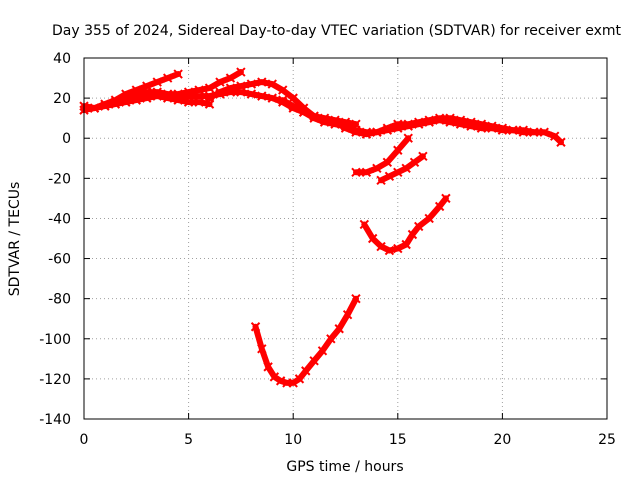 The height and width of the screenshot is (480, 640). Describe the element at coordinates (84, 440) in the screenshot. I see `x-tick-label: 0` at that location.